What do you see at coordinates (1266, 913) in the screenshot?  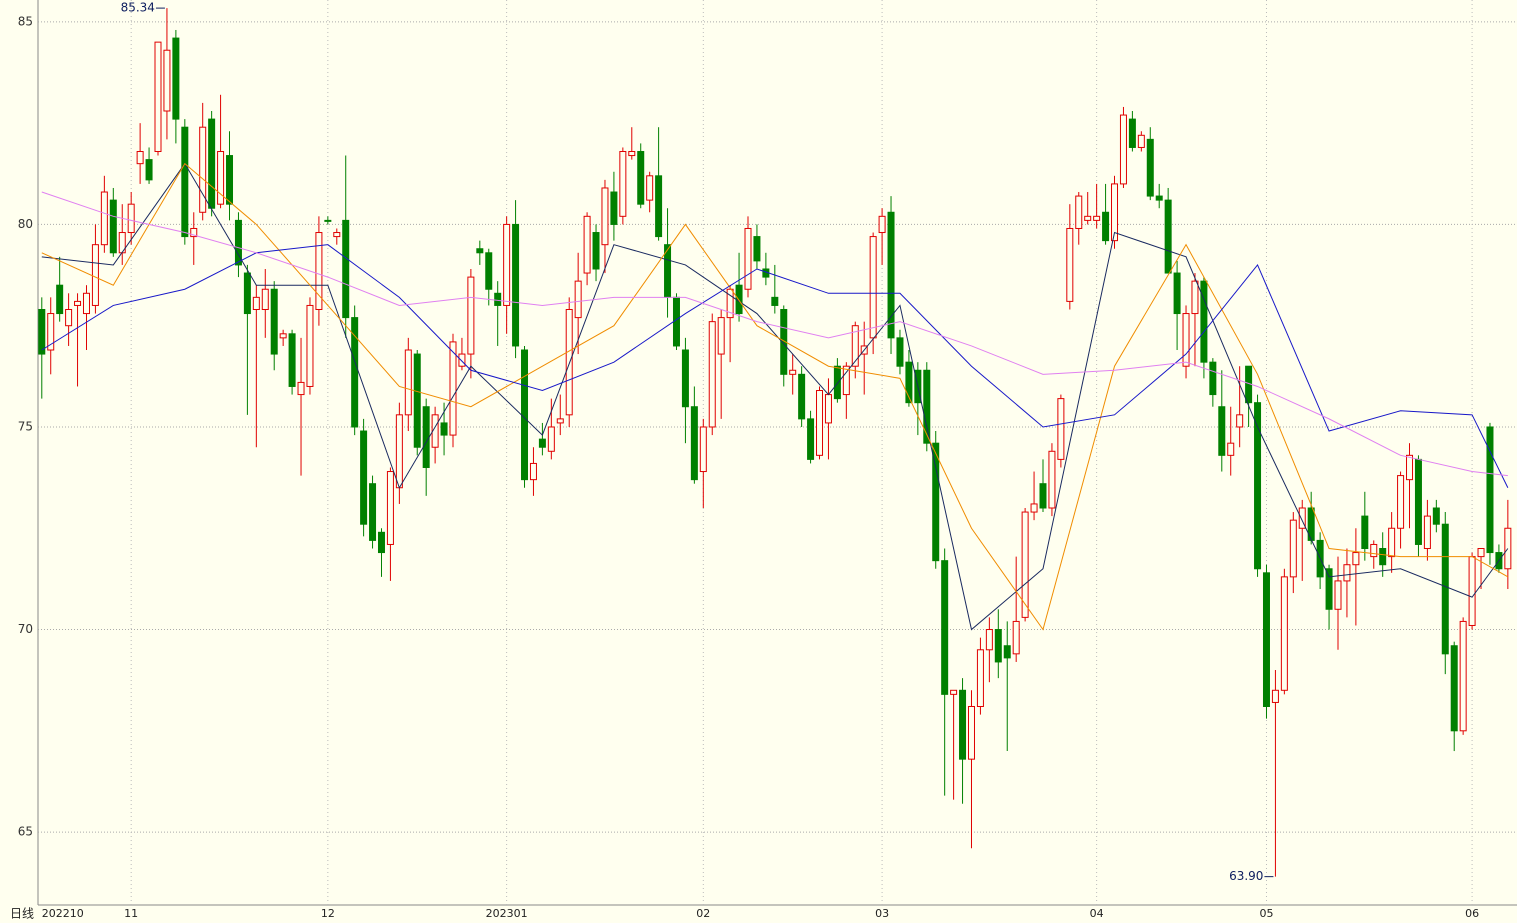 I see `x-tick-label: 05` at bounding box center [1266, 913].